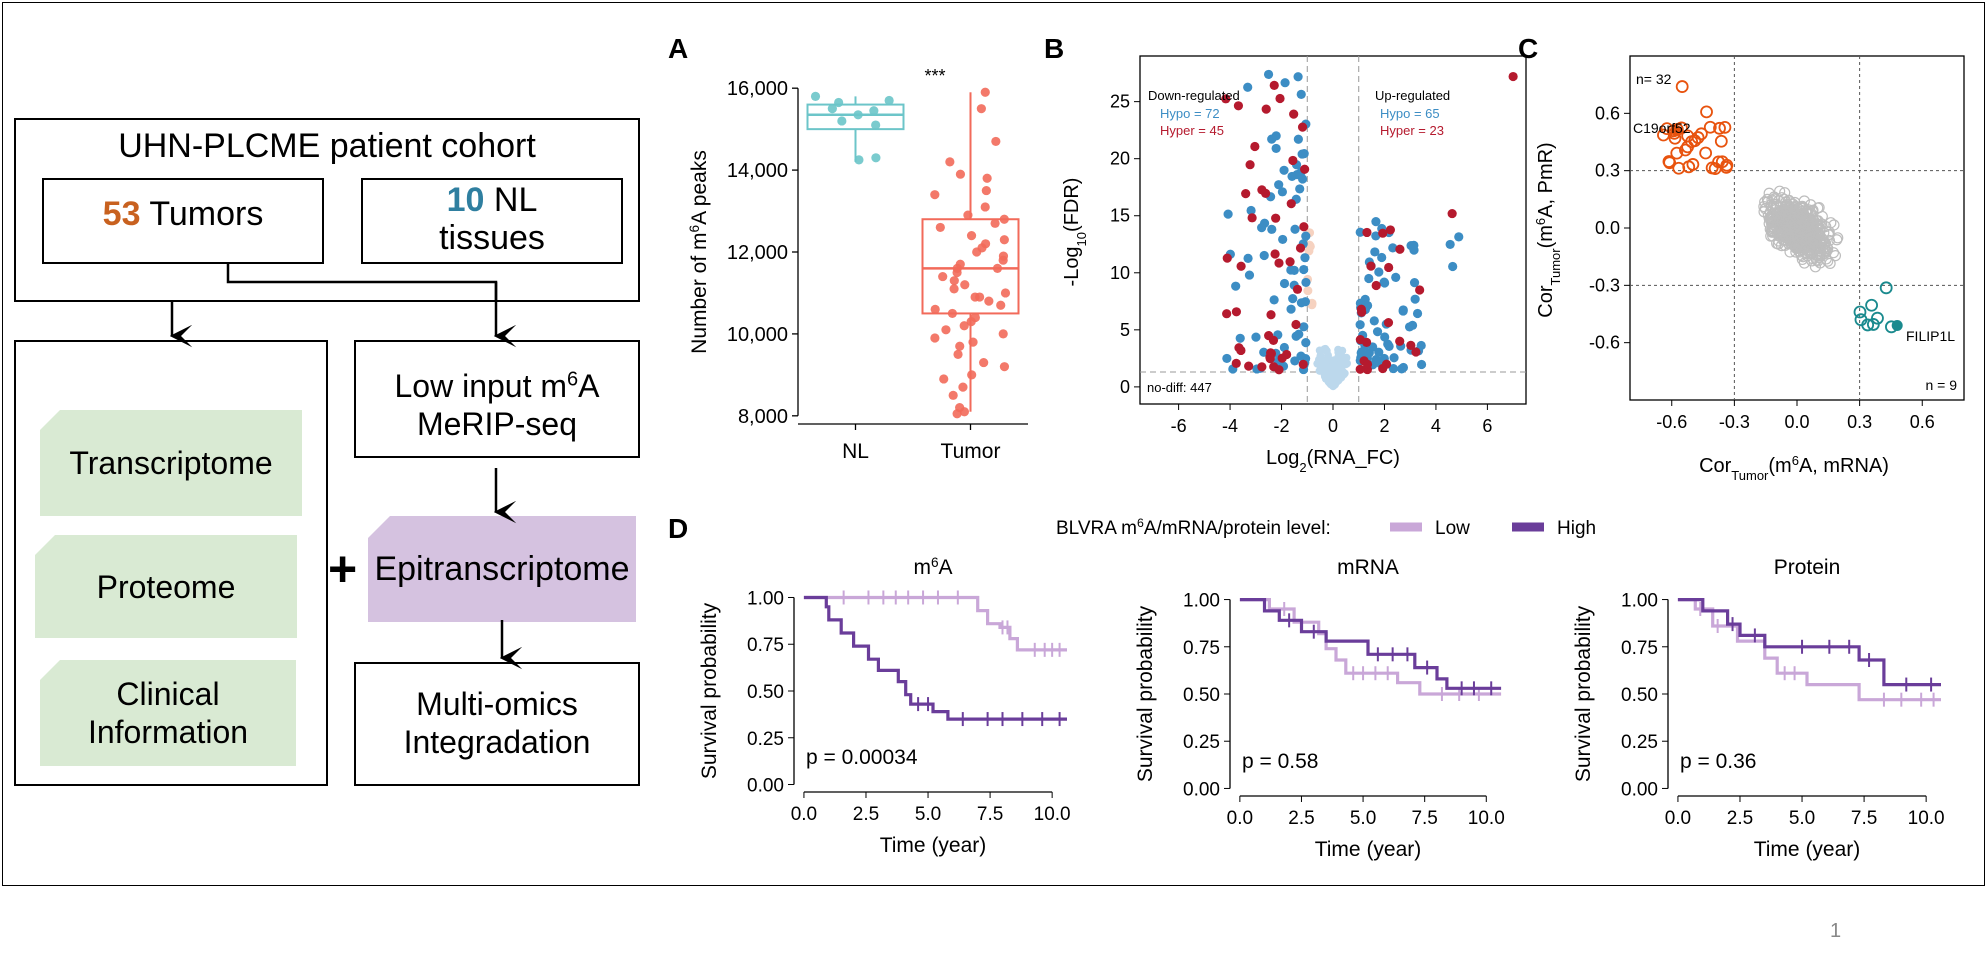 This screenshot has width=1987, height=962. Describe the element at coordinates (757, 335) in the screenshot. I see `panel-a-y-tick-label: 10,000` at that location.